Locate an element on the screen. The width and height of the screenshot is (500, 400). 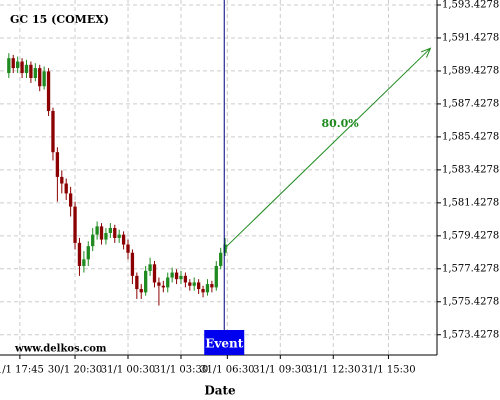
event-label: Event is located at coordinates (224, 344).